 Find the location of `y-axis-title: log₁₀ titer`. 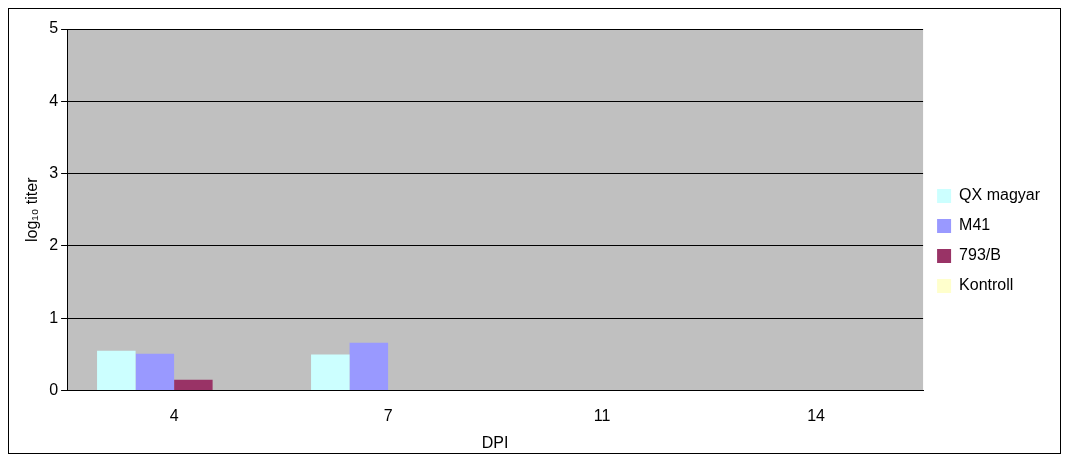

y-axis-title: log₁₀ titer is located at coordinates (32, 209).